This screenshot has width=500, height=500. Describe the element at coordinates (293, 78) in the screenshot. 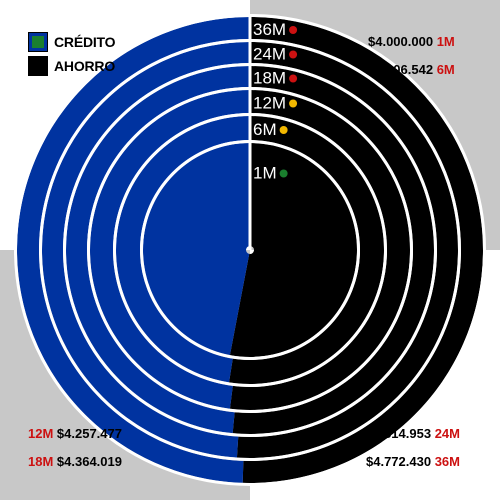

I see `ring-status-dot-18M` at that location.